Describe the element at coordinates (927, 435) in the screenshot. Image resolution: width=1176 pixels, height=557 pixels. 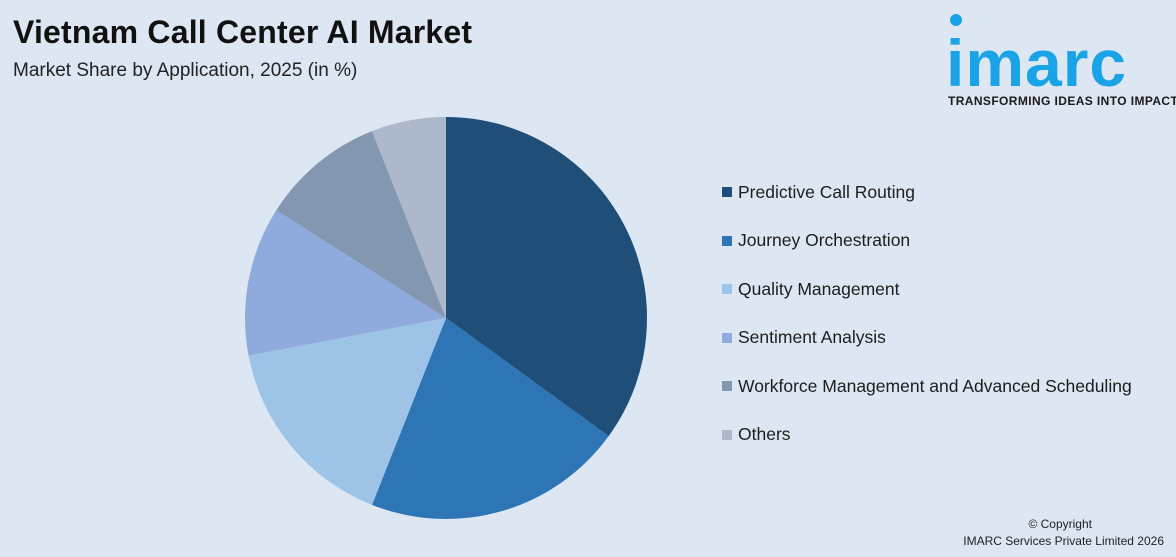
I see `legend-item: Others` at that location.